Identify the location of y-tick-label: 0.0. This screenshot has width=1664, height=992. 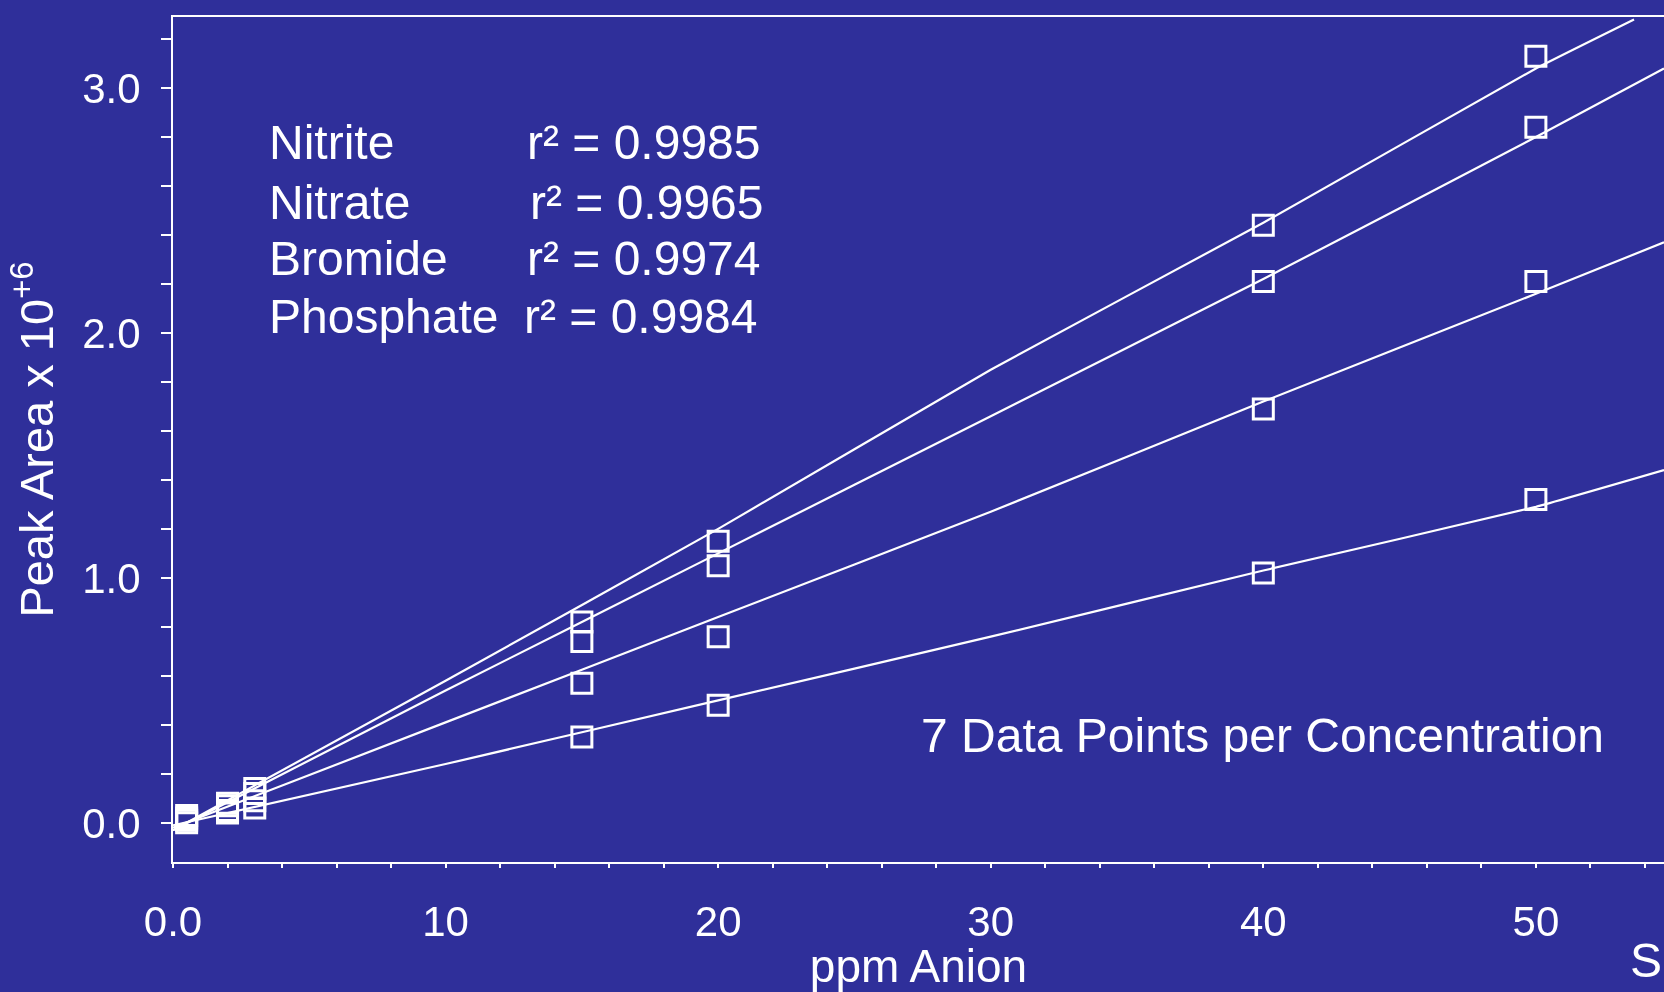
(111, 823).